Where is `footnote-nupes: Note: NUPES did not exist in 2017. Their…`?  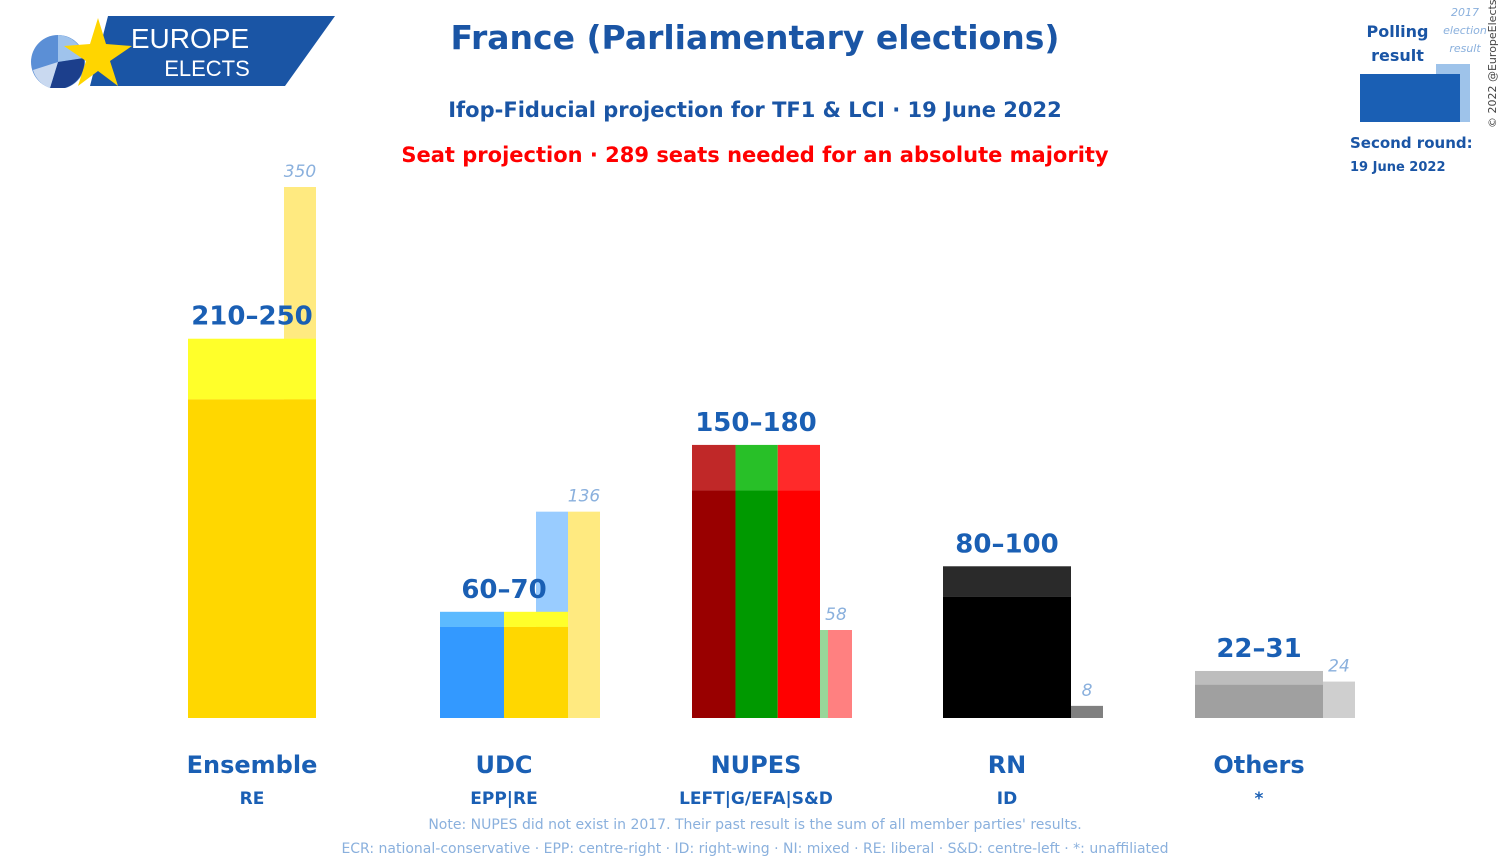 footnote-nupes: Note: NUPES did not exist in 2017. Their… is located at coordinates (755, 825).